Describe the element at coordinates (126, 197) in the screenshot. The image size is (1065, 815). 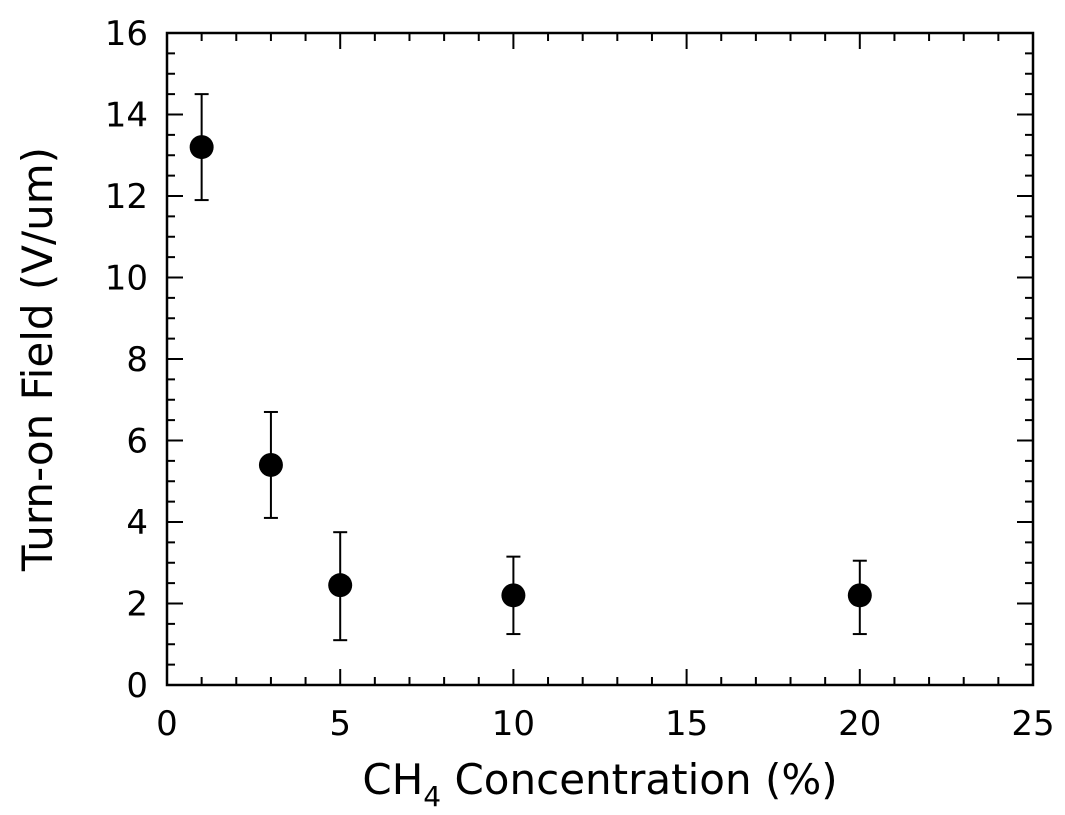
I see `y-tick-label: 12` at that location.